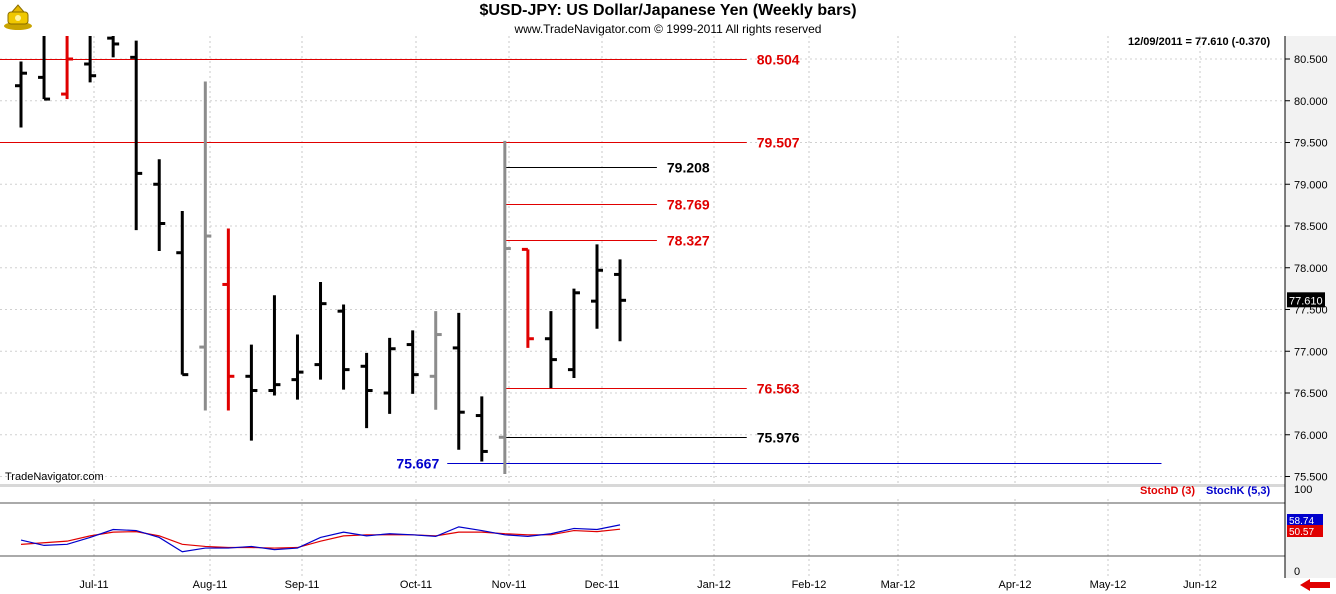 This screenshot has width=1336, height=594. Describe the element at coordinates (1301, 521) in the screenshot. I see `stoch-k-value: 58.74` at that location.